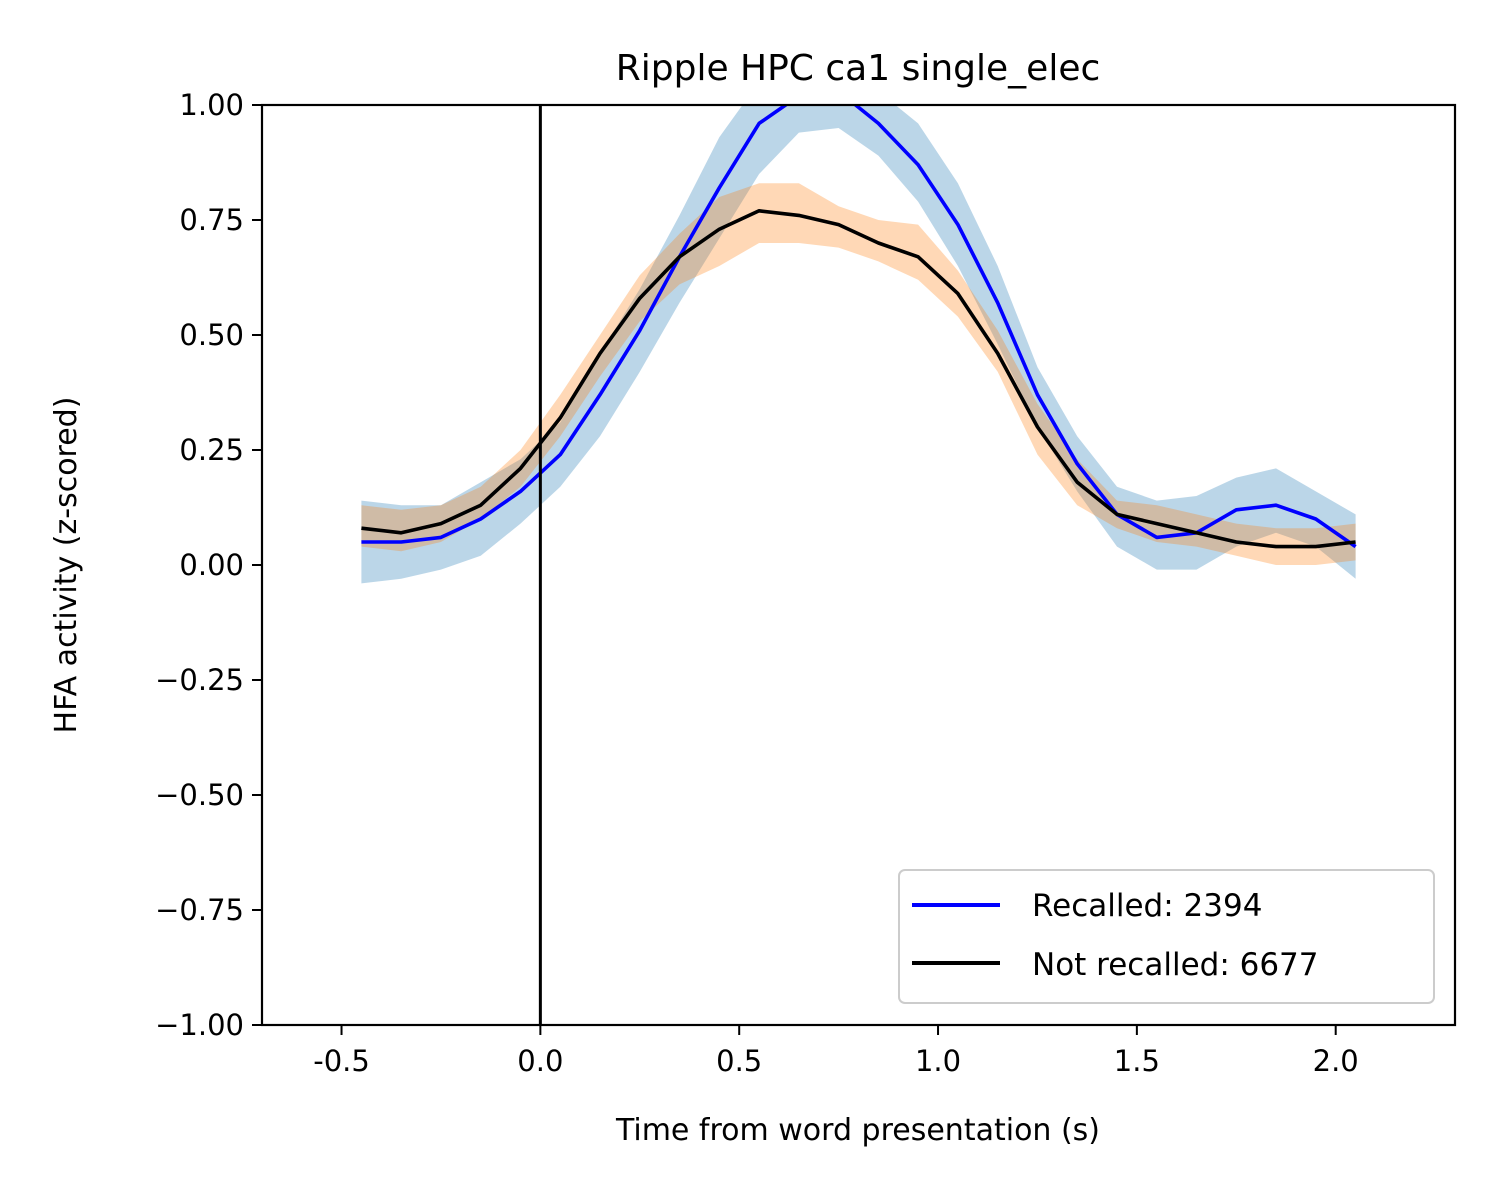 This screenshot has height=1200, width=1500. I want to click on y-tick-label: 0.50, so click(211, 335).